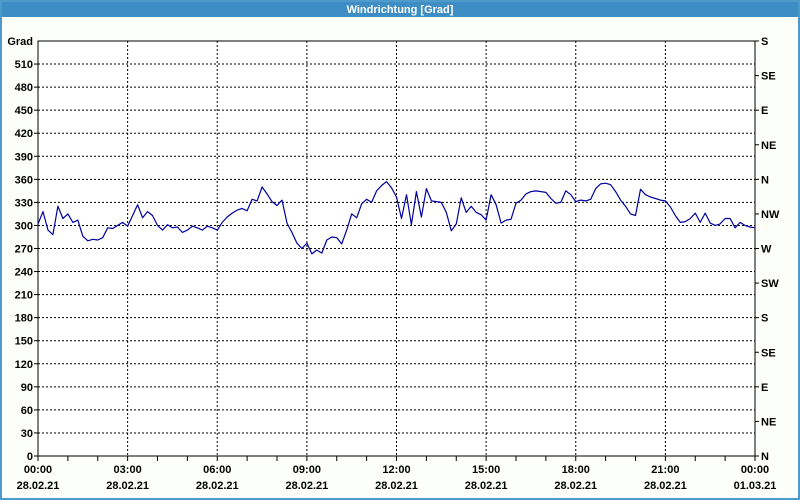 The image size is (800, 500). Describe the element at coordinates (24, 65) in the screenshot. I see `y-axis-label-left: 510` at that location.